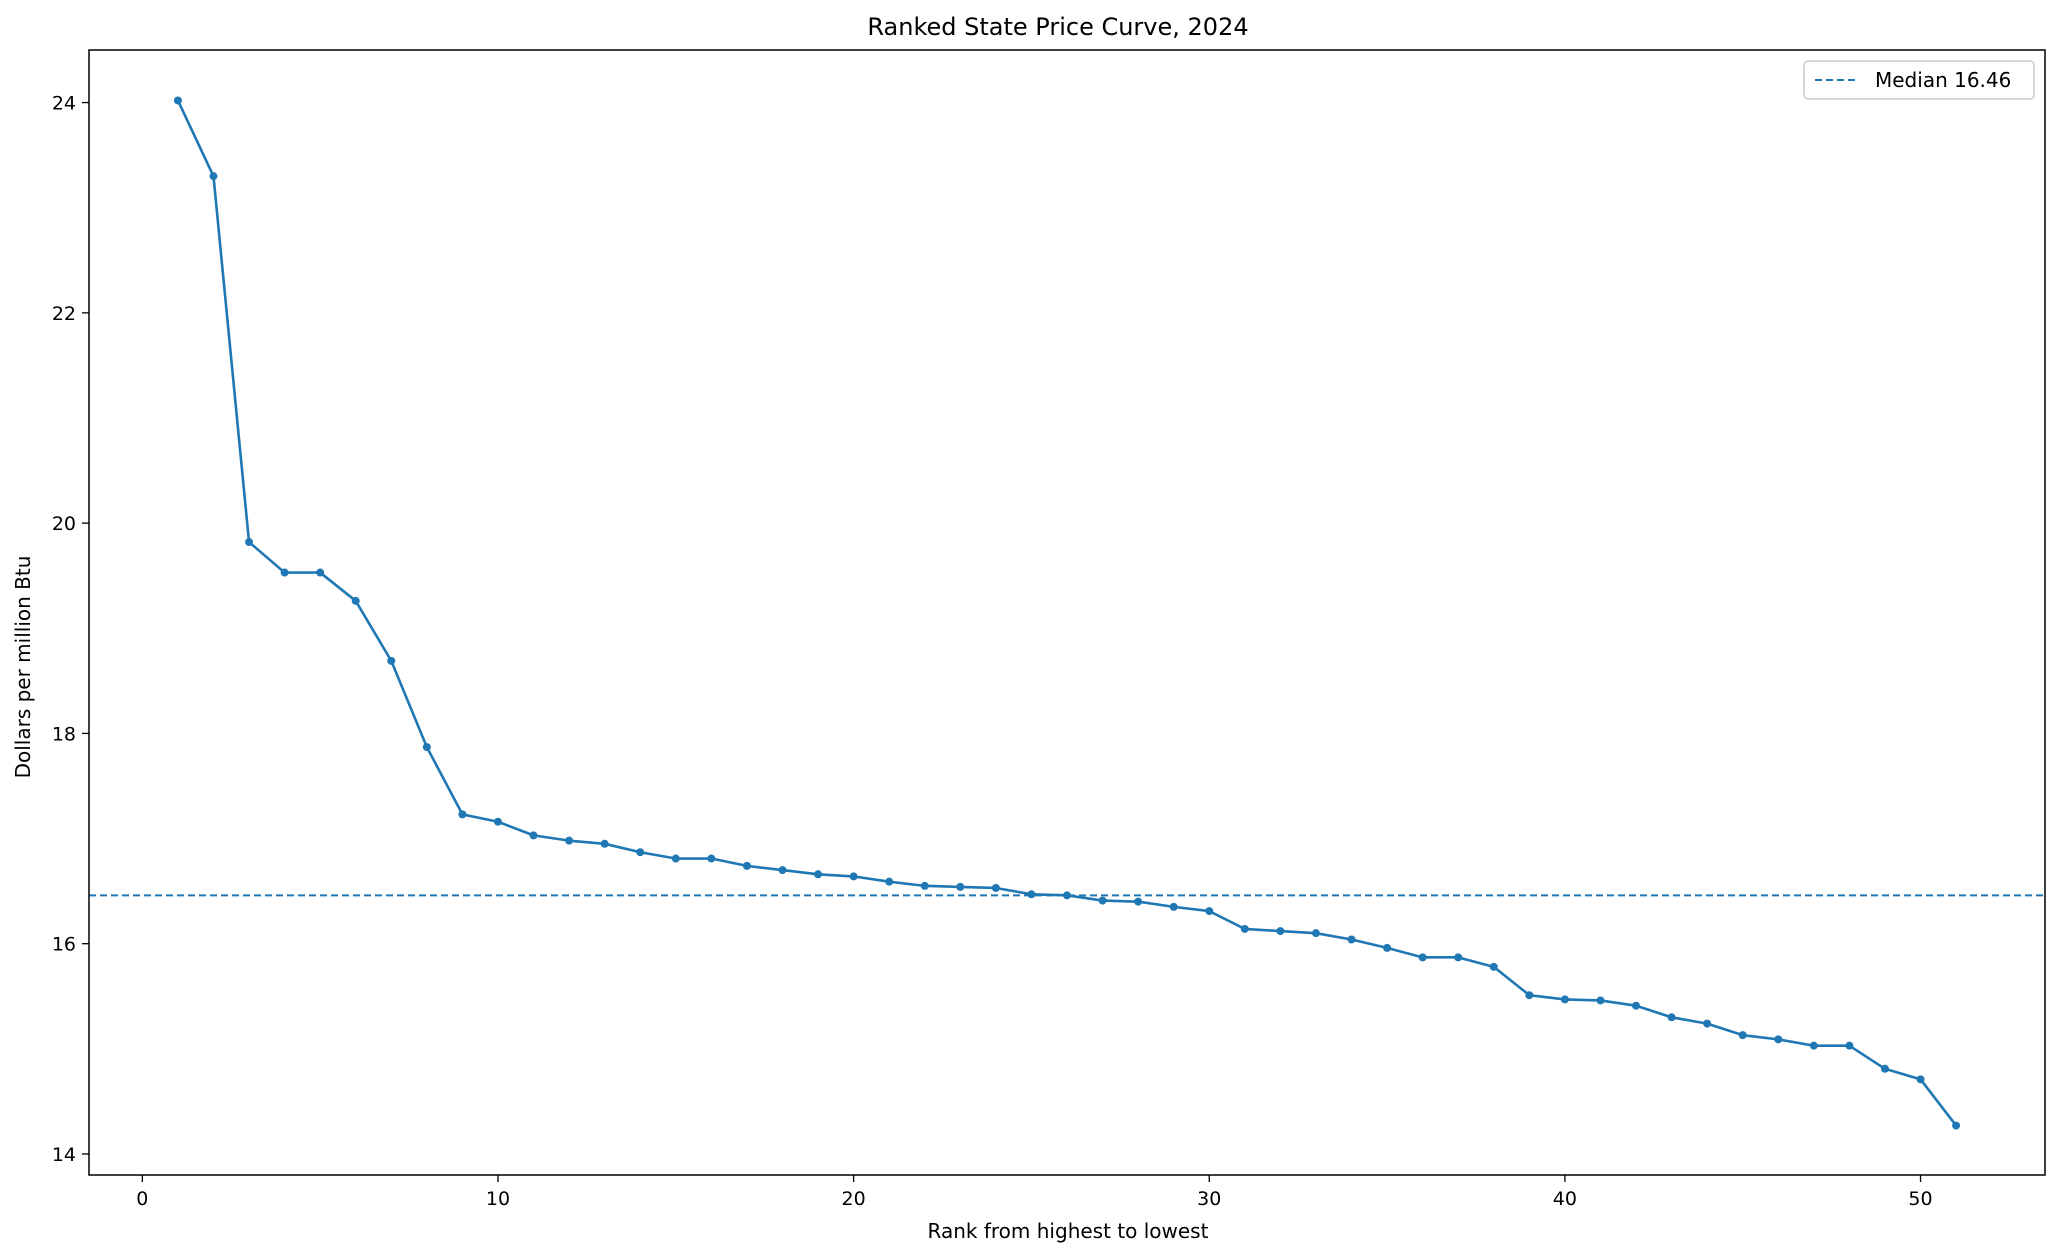 The width and height of the screenshot is (2061, 1256). Describe the element at coordinates (1068, 1231) in the screenshot. I see `x-axis-label: Rank from highest to lowest` at that location.